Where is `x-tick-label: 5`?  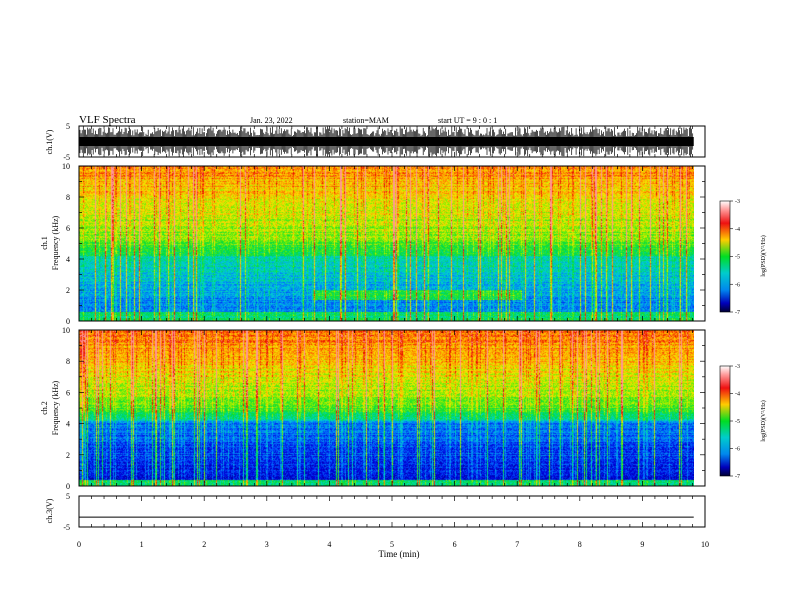 x-tick-label: 5 is located at coordinates (392, 544).